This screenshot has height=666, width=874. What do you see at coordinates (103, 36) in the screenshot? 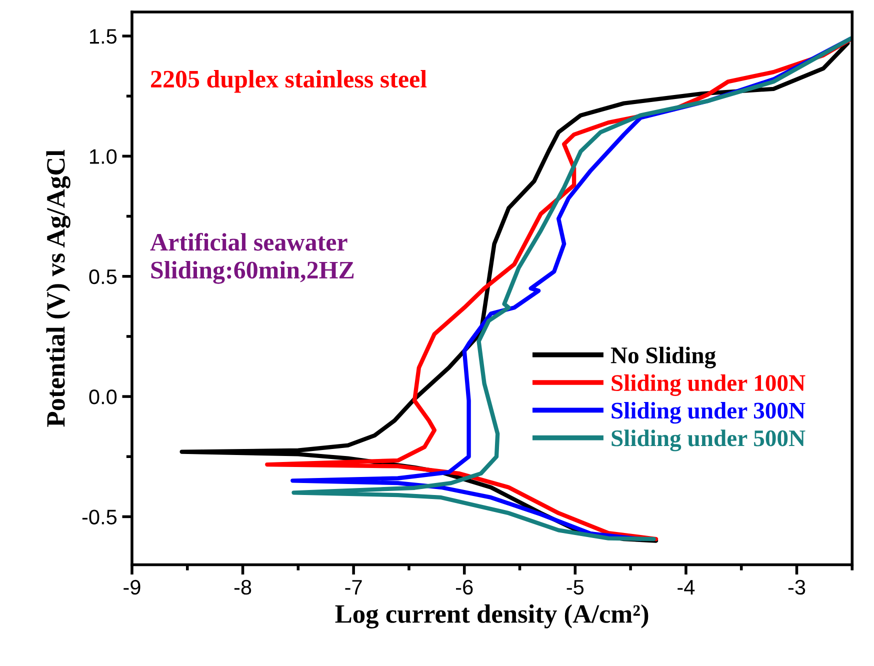
I see `y-tick-label: 1.5` at bounding box center [103, 36].